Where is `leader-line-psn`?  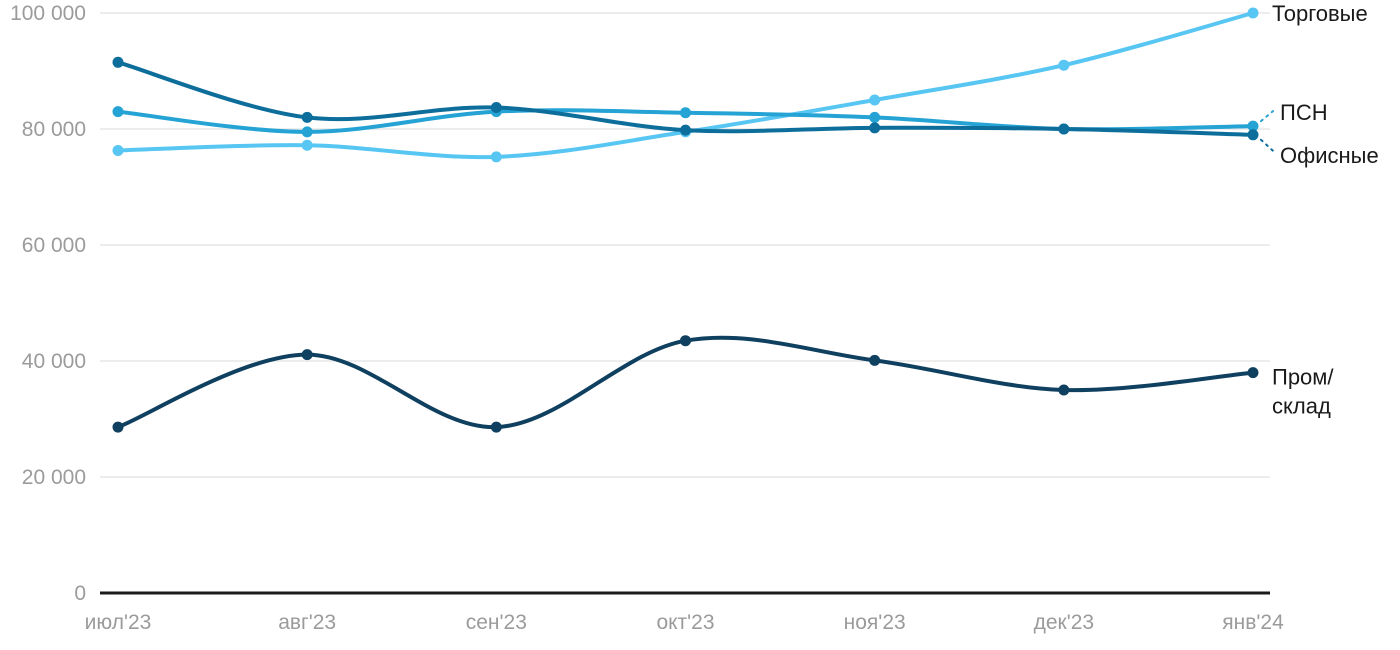 leader-line-psn is located at coordinates (1267, 116).